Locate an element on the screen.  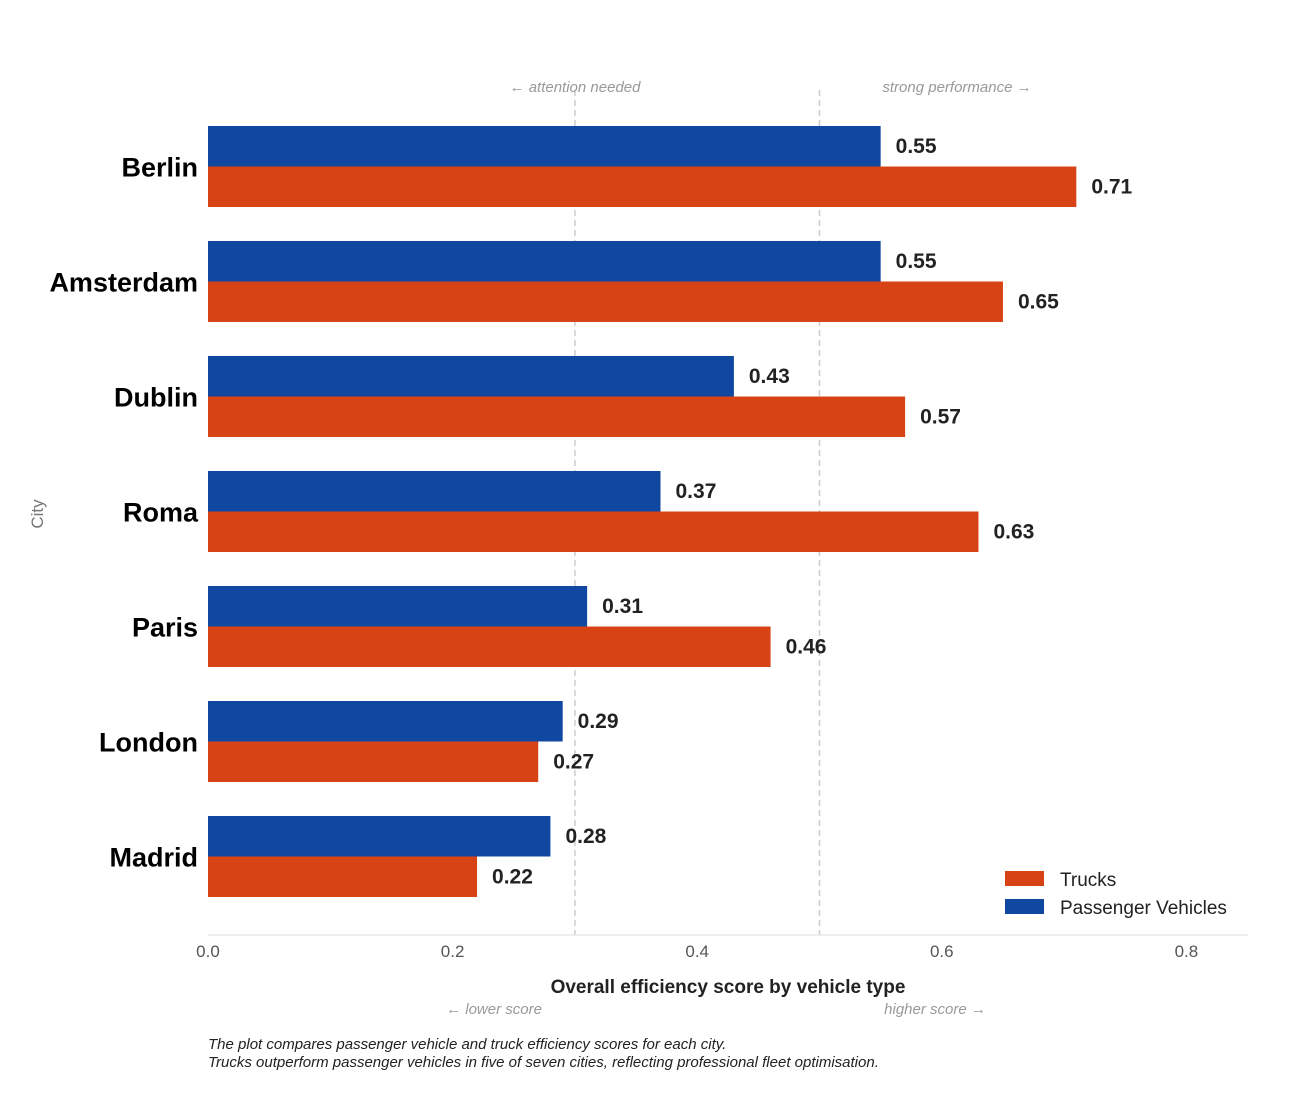
legend-label-passenger-vehicles: Passenger Vehicles is located at coordinates (1143, 908).